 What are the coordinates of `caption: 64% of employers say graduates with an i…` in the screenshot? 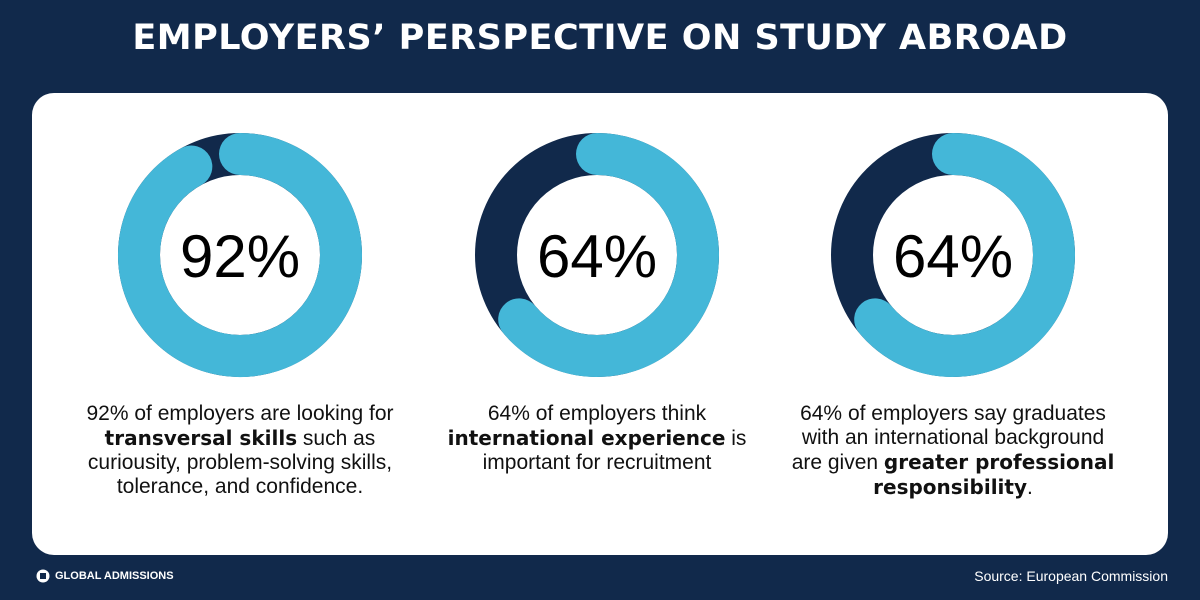 It's located at (953, 451).